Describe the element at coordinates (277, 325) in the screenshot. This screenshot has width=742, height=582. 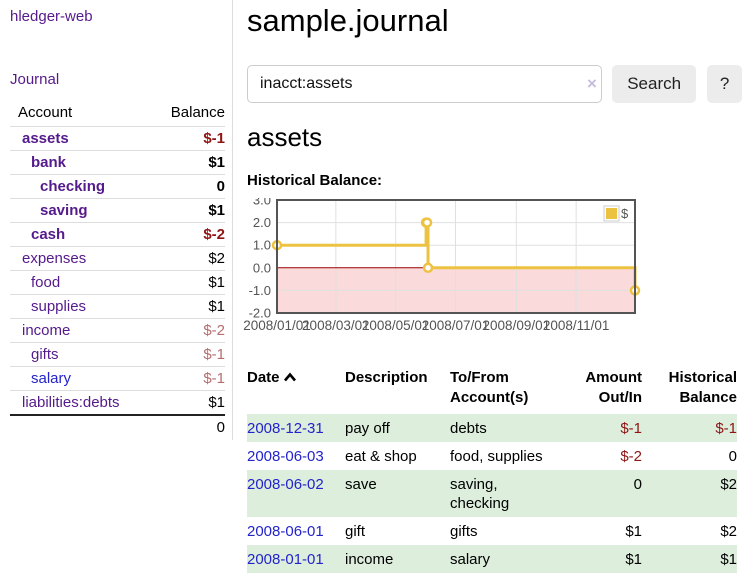
I see `svg-text: 2008/01/01` at that location.